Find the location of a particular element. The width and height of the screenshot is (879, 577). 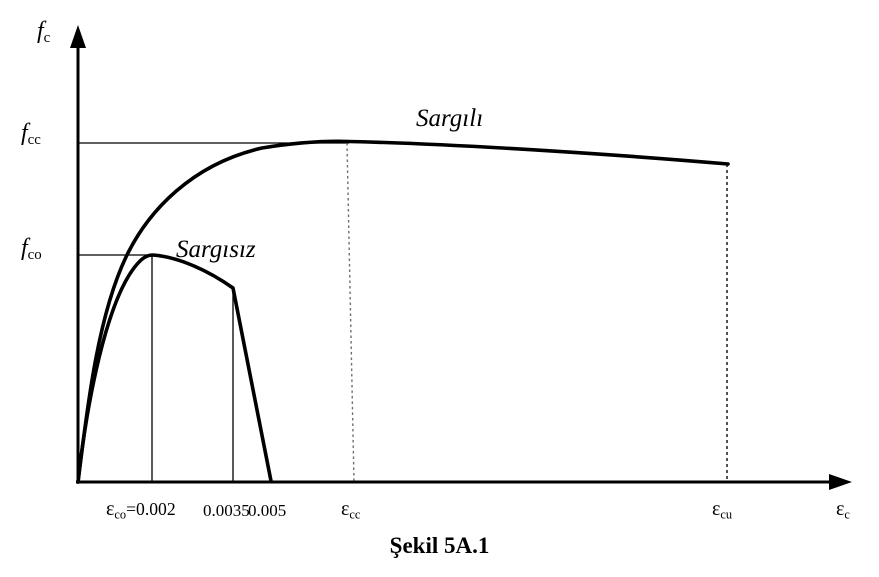

x-axis-title: εc is located at coordinates (843, 510).